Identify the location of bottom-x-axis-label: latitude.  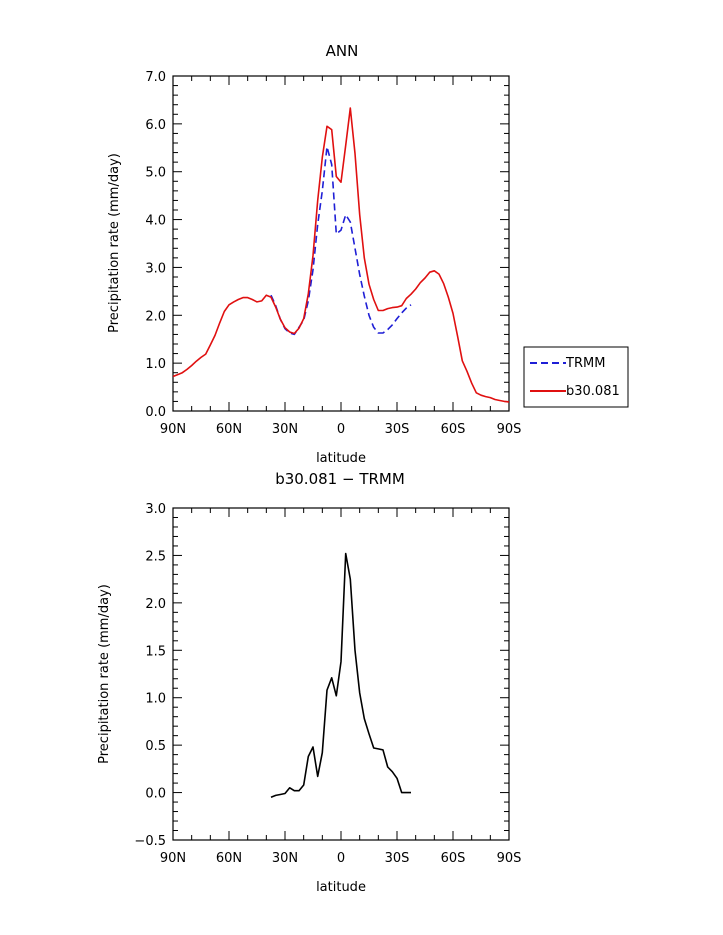
(341, 887).